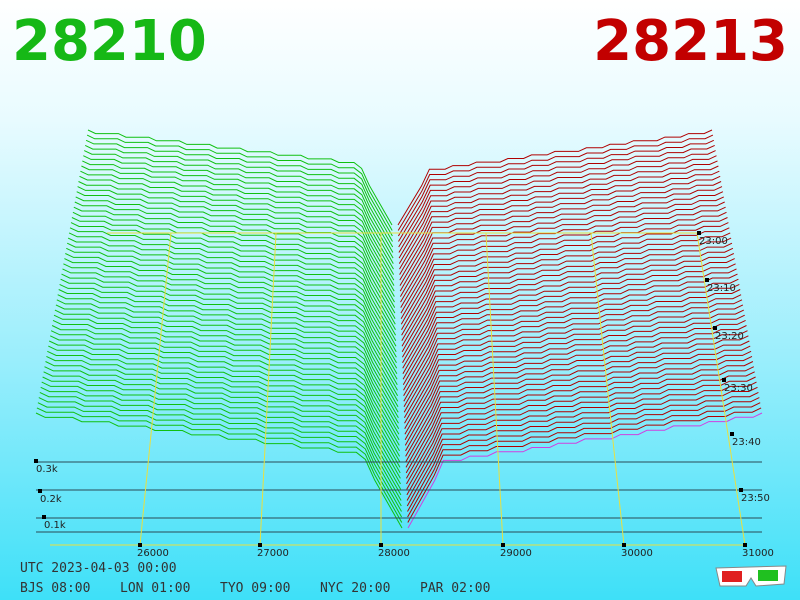 Image resolution: width=800 pixels, height=600 pixels. Describe the element at coordinates (516, 553) in the screenshot. I see `price-tick-label: 29000` at that location.